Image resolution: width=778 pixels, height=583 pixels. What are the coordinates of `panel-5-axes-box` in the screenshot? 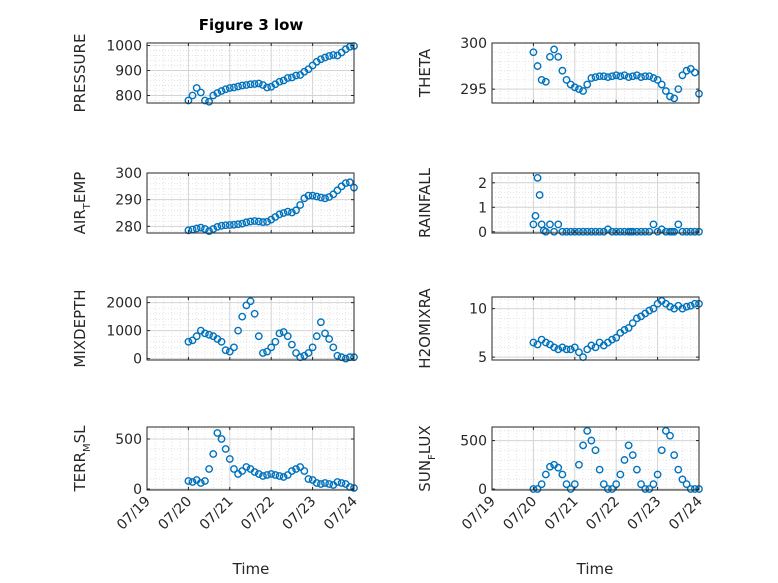 It's located at (250, 328).